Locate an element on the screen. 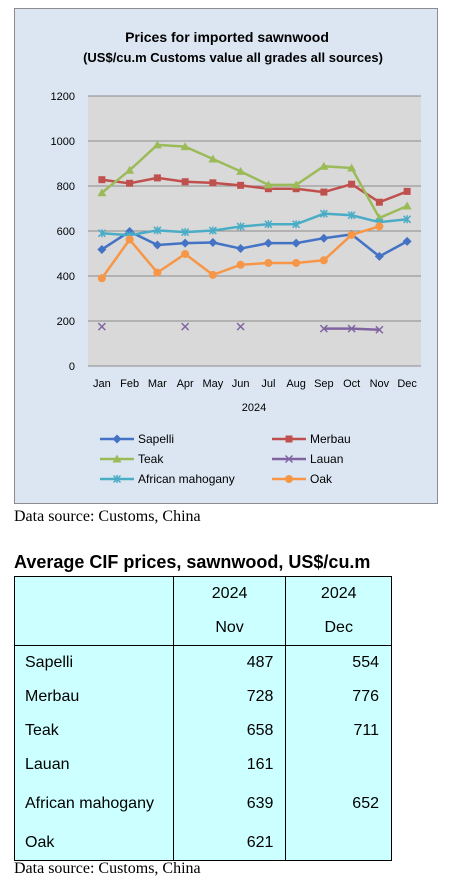 The width and height of the screenshot is (472, 890). row-value-nov: 487 is located at coordinates (229, 662).